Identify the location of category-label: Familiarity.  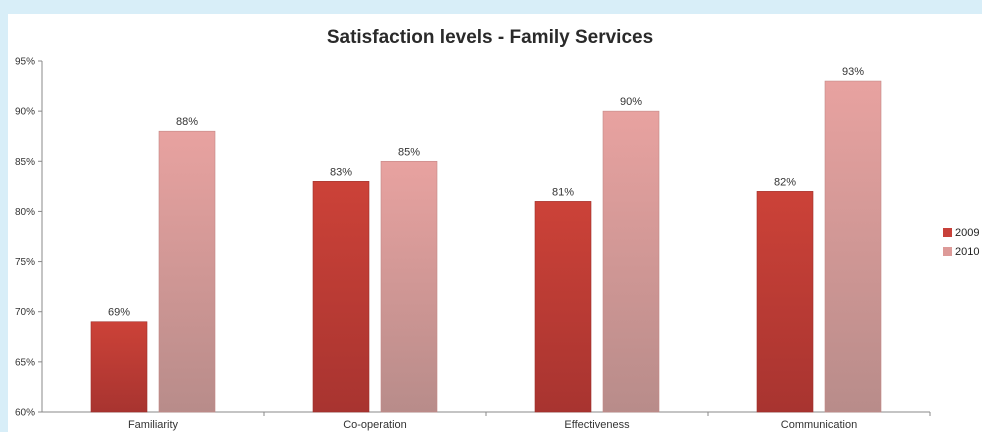
(153, 425).